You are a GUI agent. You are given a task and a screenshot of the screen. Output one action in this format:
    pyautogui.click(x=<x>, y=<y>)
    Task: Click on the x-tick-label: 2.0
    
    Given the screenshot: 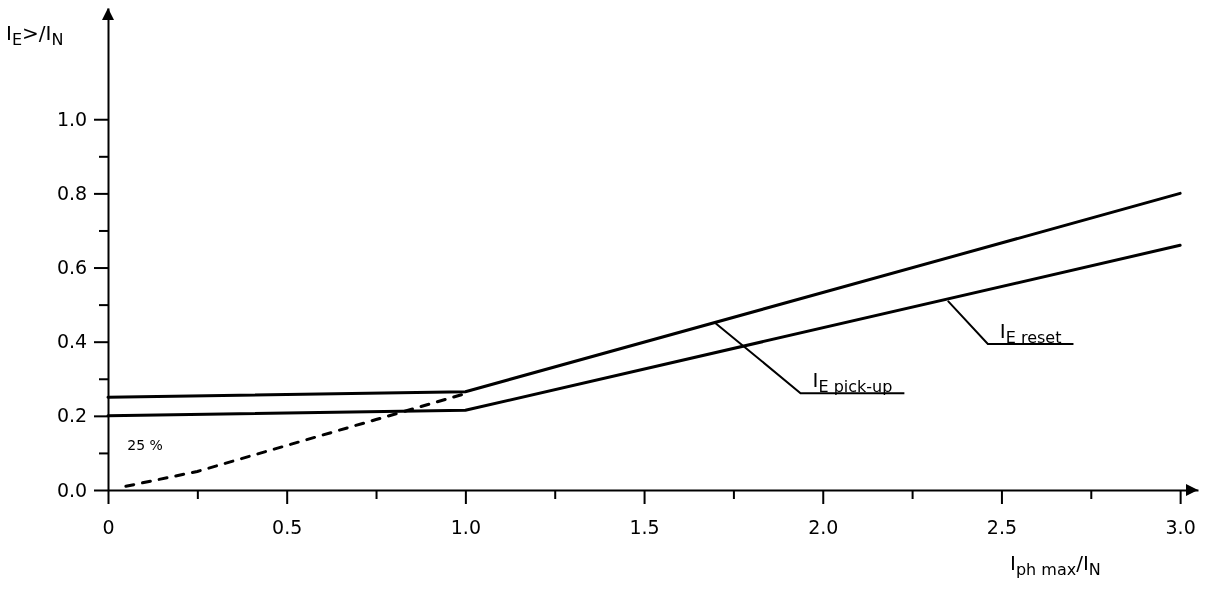 What is the action you would take?
    pyautogui.click(x=823, y=526)
    